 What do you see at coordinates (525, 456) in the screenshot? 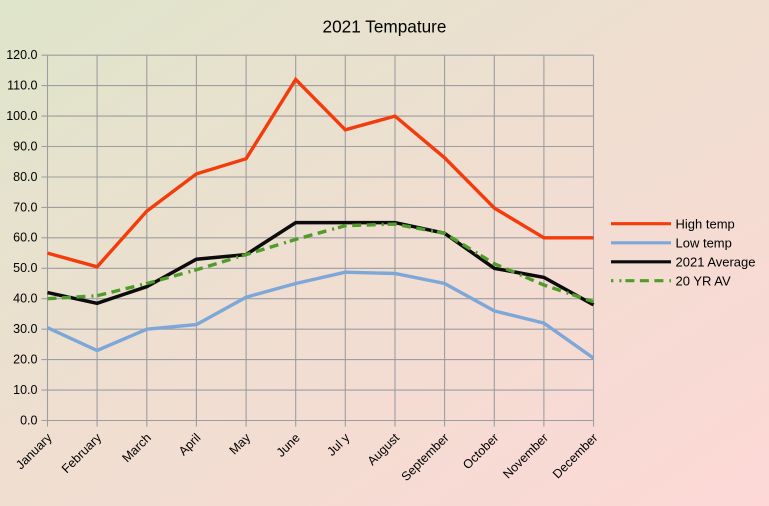
I see `svg-text: November` at bounding box center [525, 456].